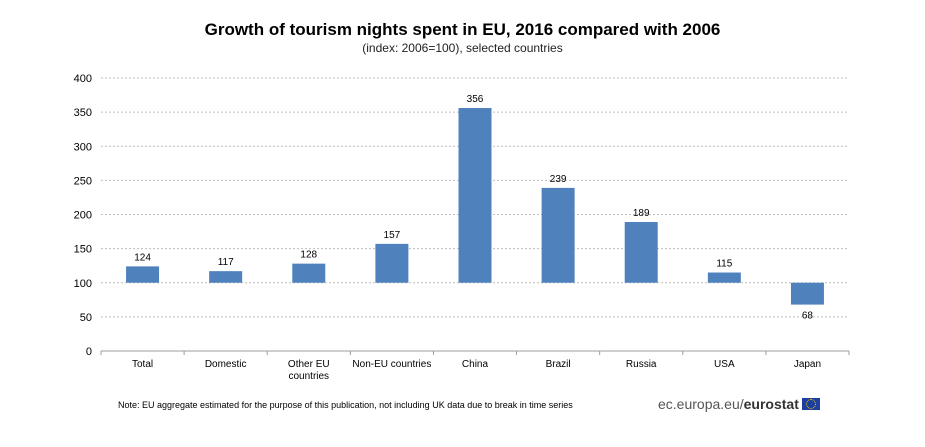  What do you see at coordinates (86, 318) in the screenshot?
I see `y-tick-label: 50` at bounding box center [86, 318].